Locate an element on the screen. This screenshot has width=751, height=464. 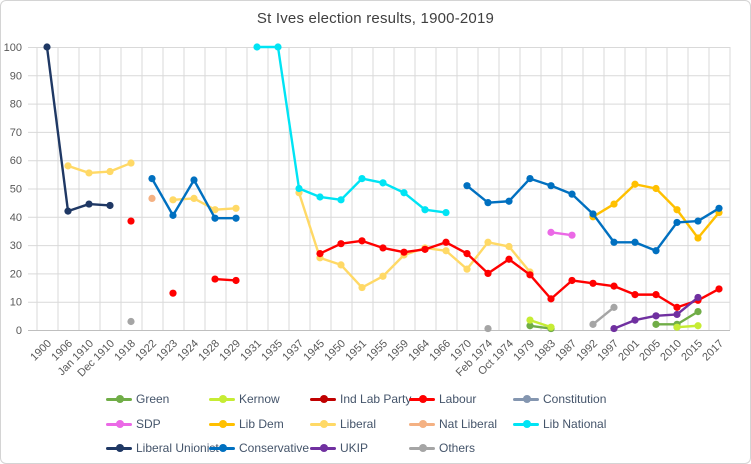
series-liberal-unionist is located at coordinates (78, 129).